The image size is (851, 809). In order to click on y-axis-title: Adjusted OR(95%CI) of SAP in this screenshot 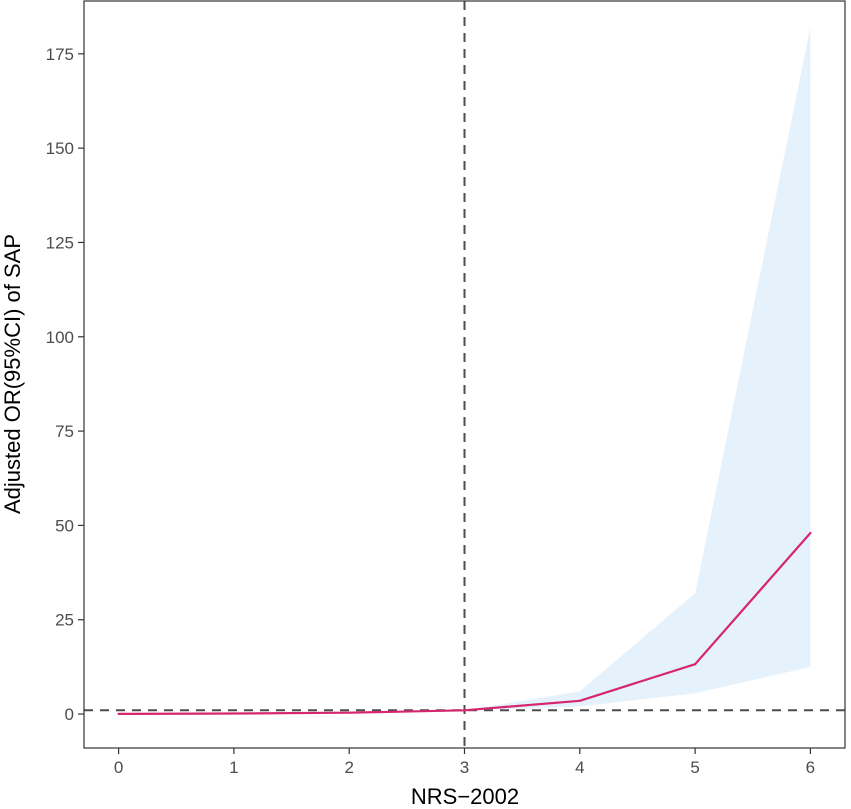, I will do `click(12, 374)`.